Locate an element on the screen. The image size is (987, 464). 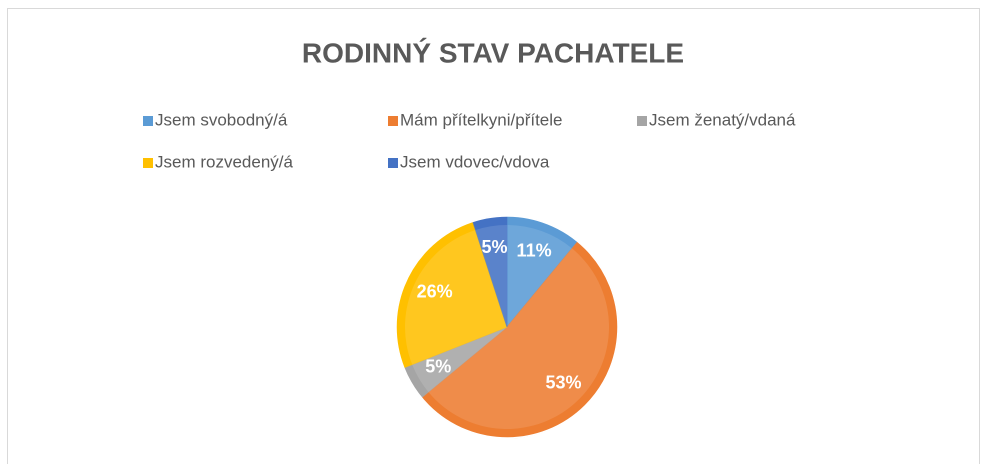
legend-label: Jsem rozvedený/á is located at coordinates (224, 161).